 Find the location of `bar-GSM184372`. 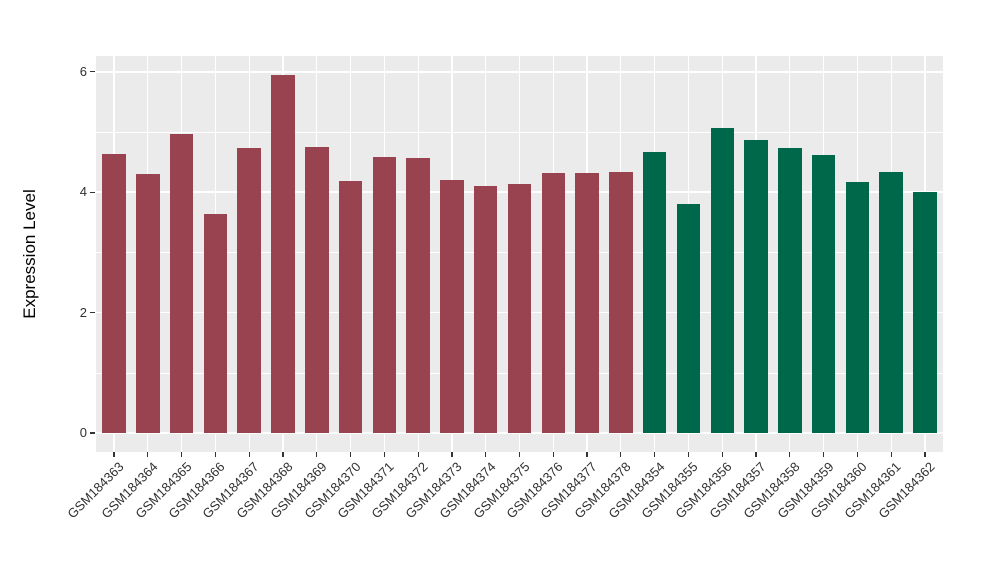

bar-GSM184372 is located at coordinates (418, 295).